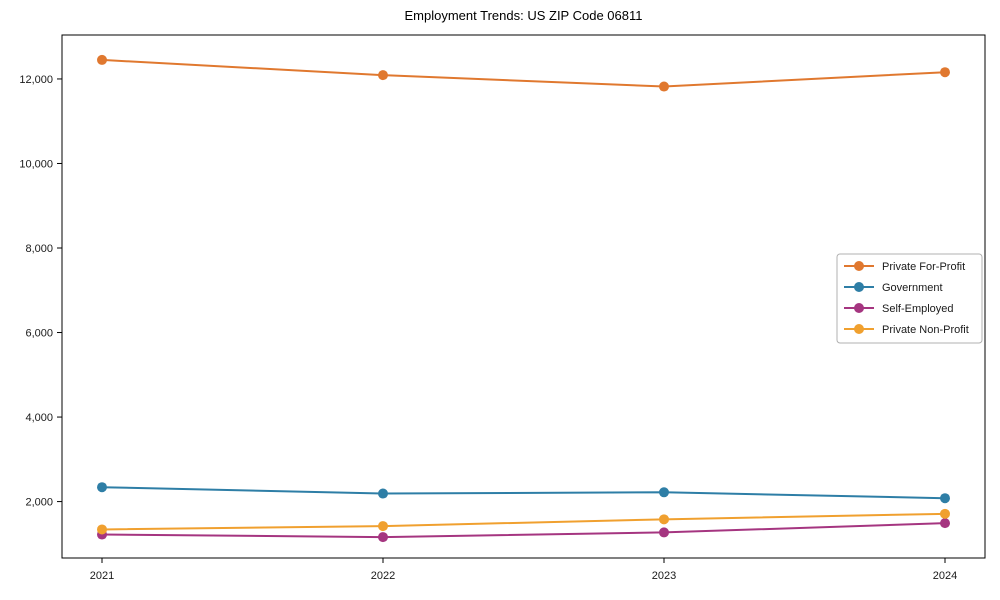 Image resolution: width=1000 pixels, height=600 pixels. I want to click on legend-label-self-employed: Self-Employed, so click(918, 309).